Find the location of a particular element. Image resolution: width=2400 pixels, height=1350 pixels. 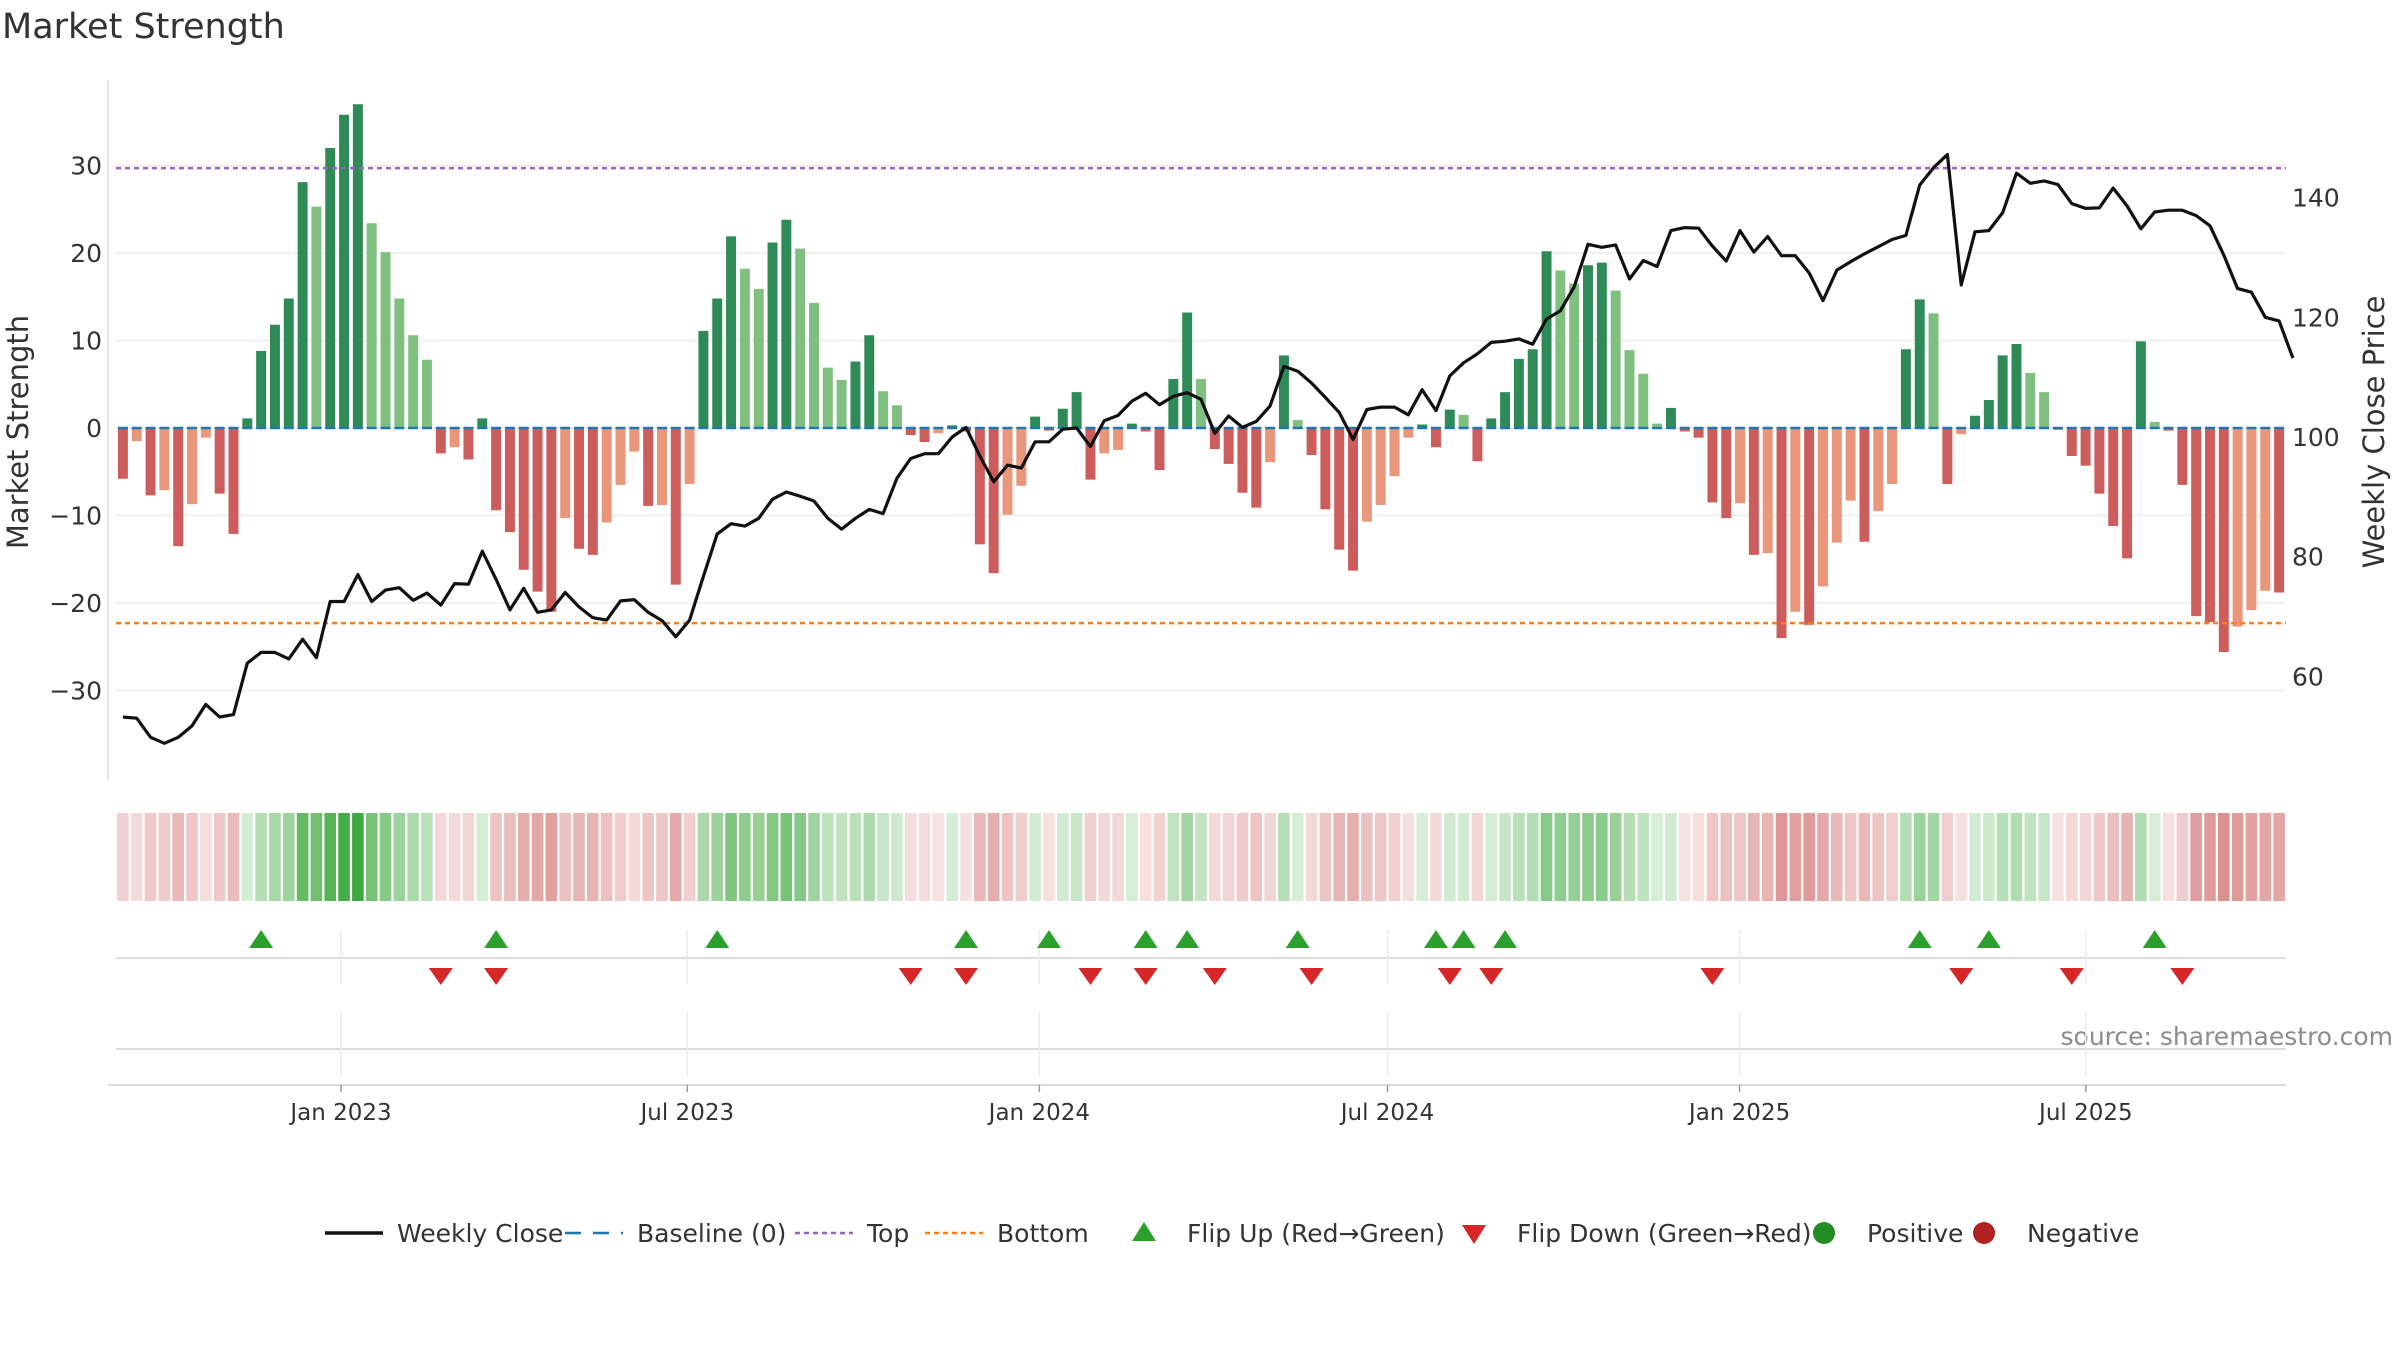

legend-label: Positive is located at coordinates (1915, 1233).